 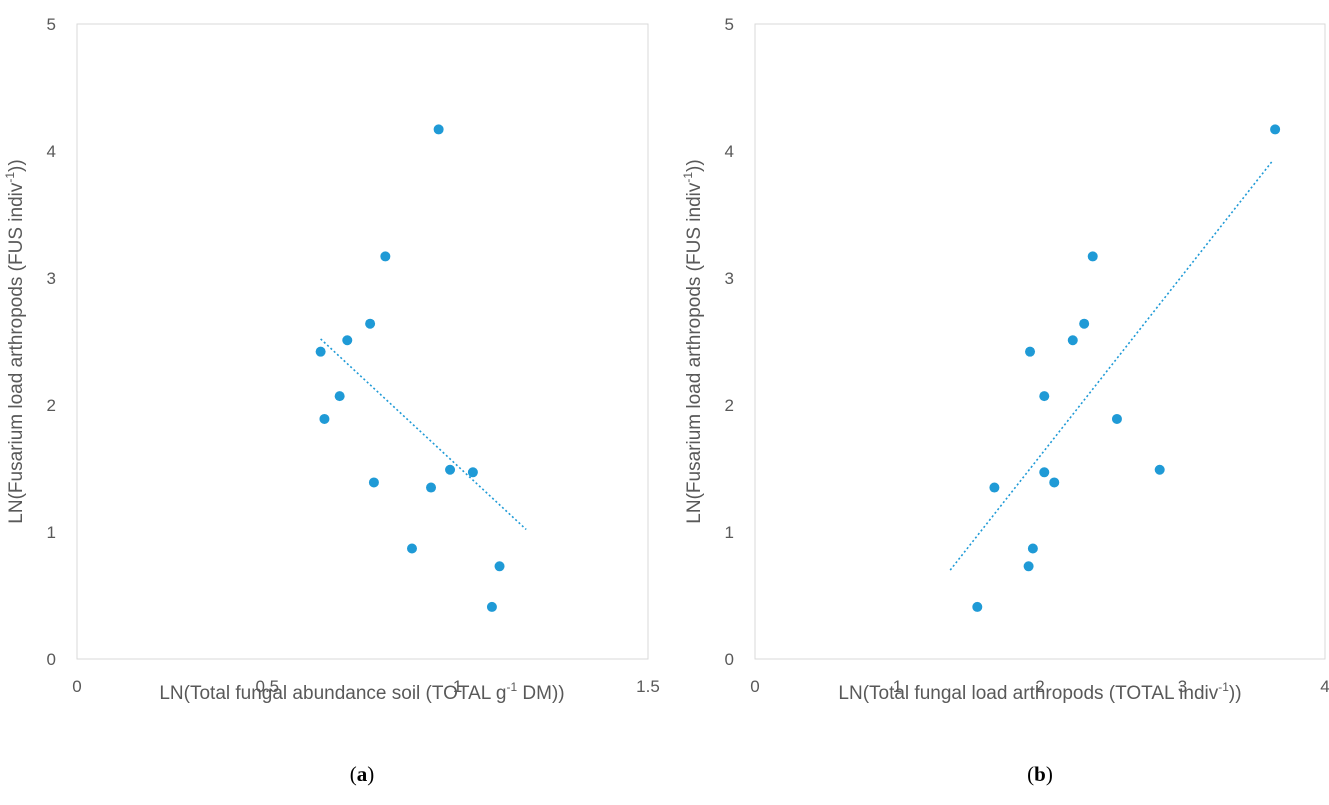 What do you see at coordinates (457, 686) in the screenshot?
I see `panel-a-x-tick-label: 1` at bounding box center [457, 686].